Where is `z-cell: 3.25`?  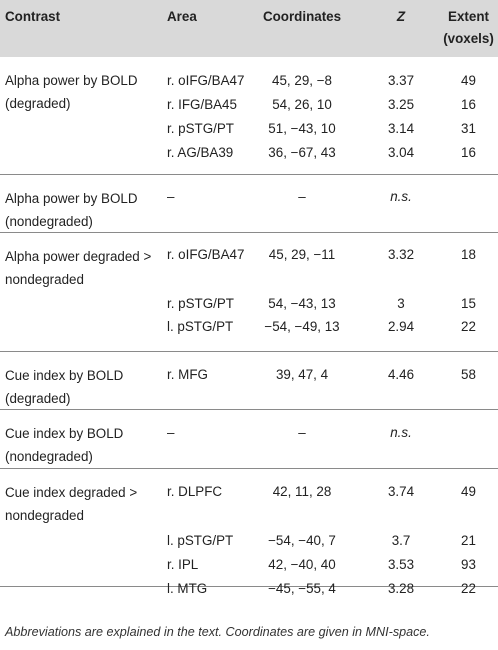
z-cell: 3.25 is located at coordinates (401, 104).